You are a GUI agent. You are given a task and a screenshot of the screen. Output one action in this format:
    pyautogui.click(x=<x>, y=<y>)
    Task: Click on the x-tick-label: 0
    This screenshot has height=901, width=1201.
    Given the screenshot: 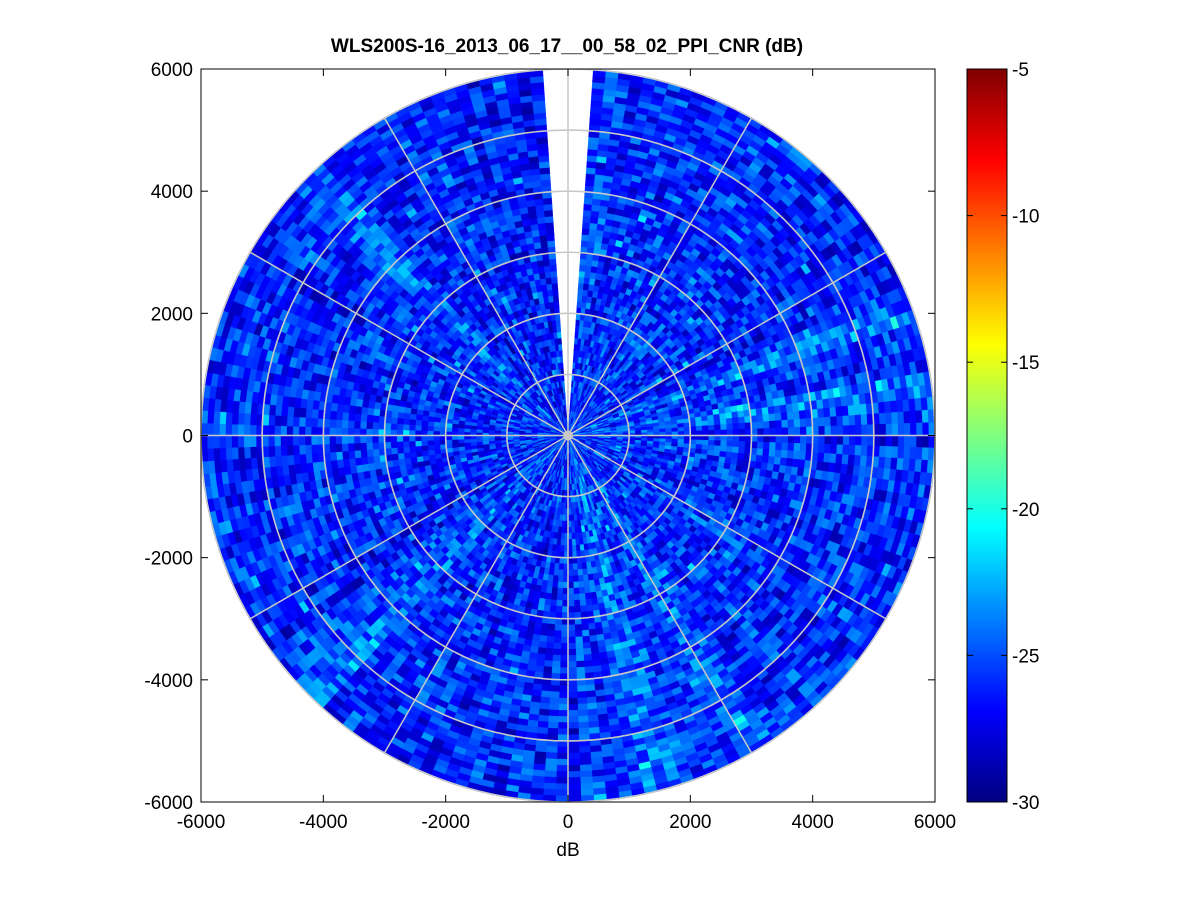 What is the action you would take?
    pyautogui.click(x=568, y=822)
    